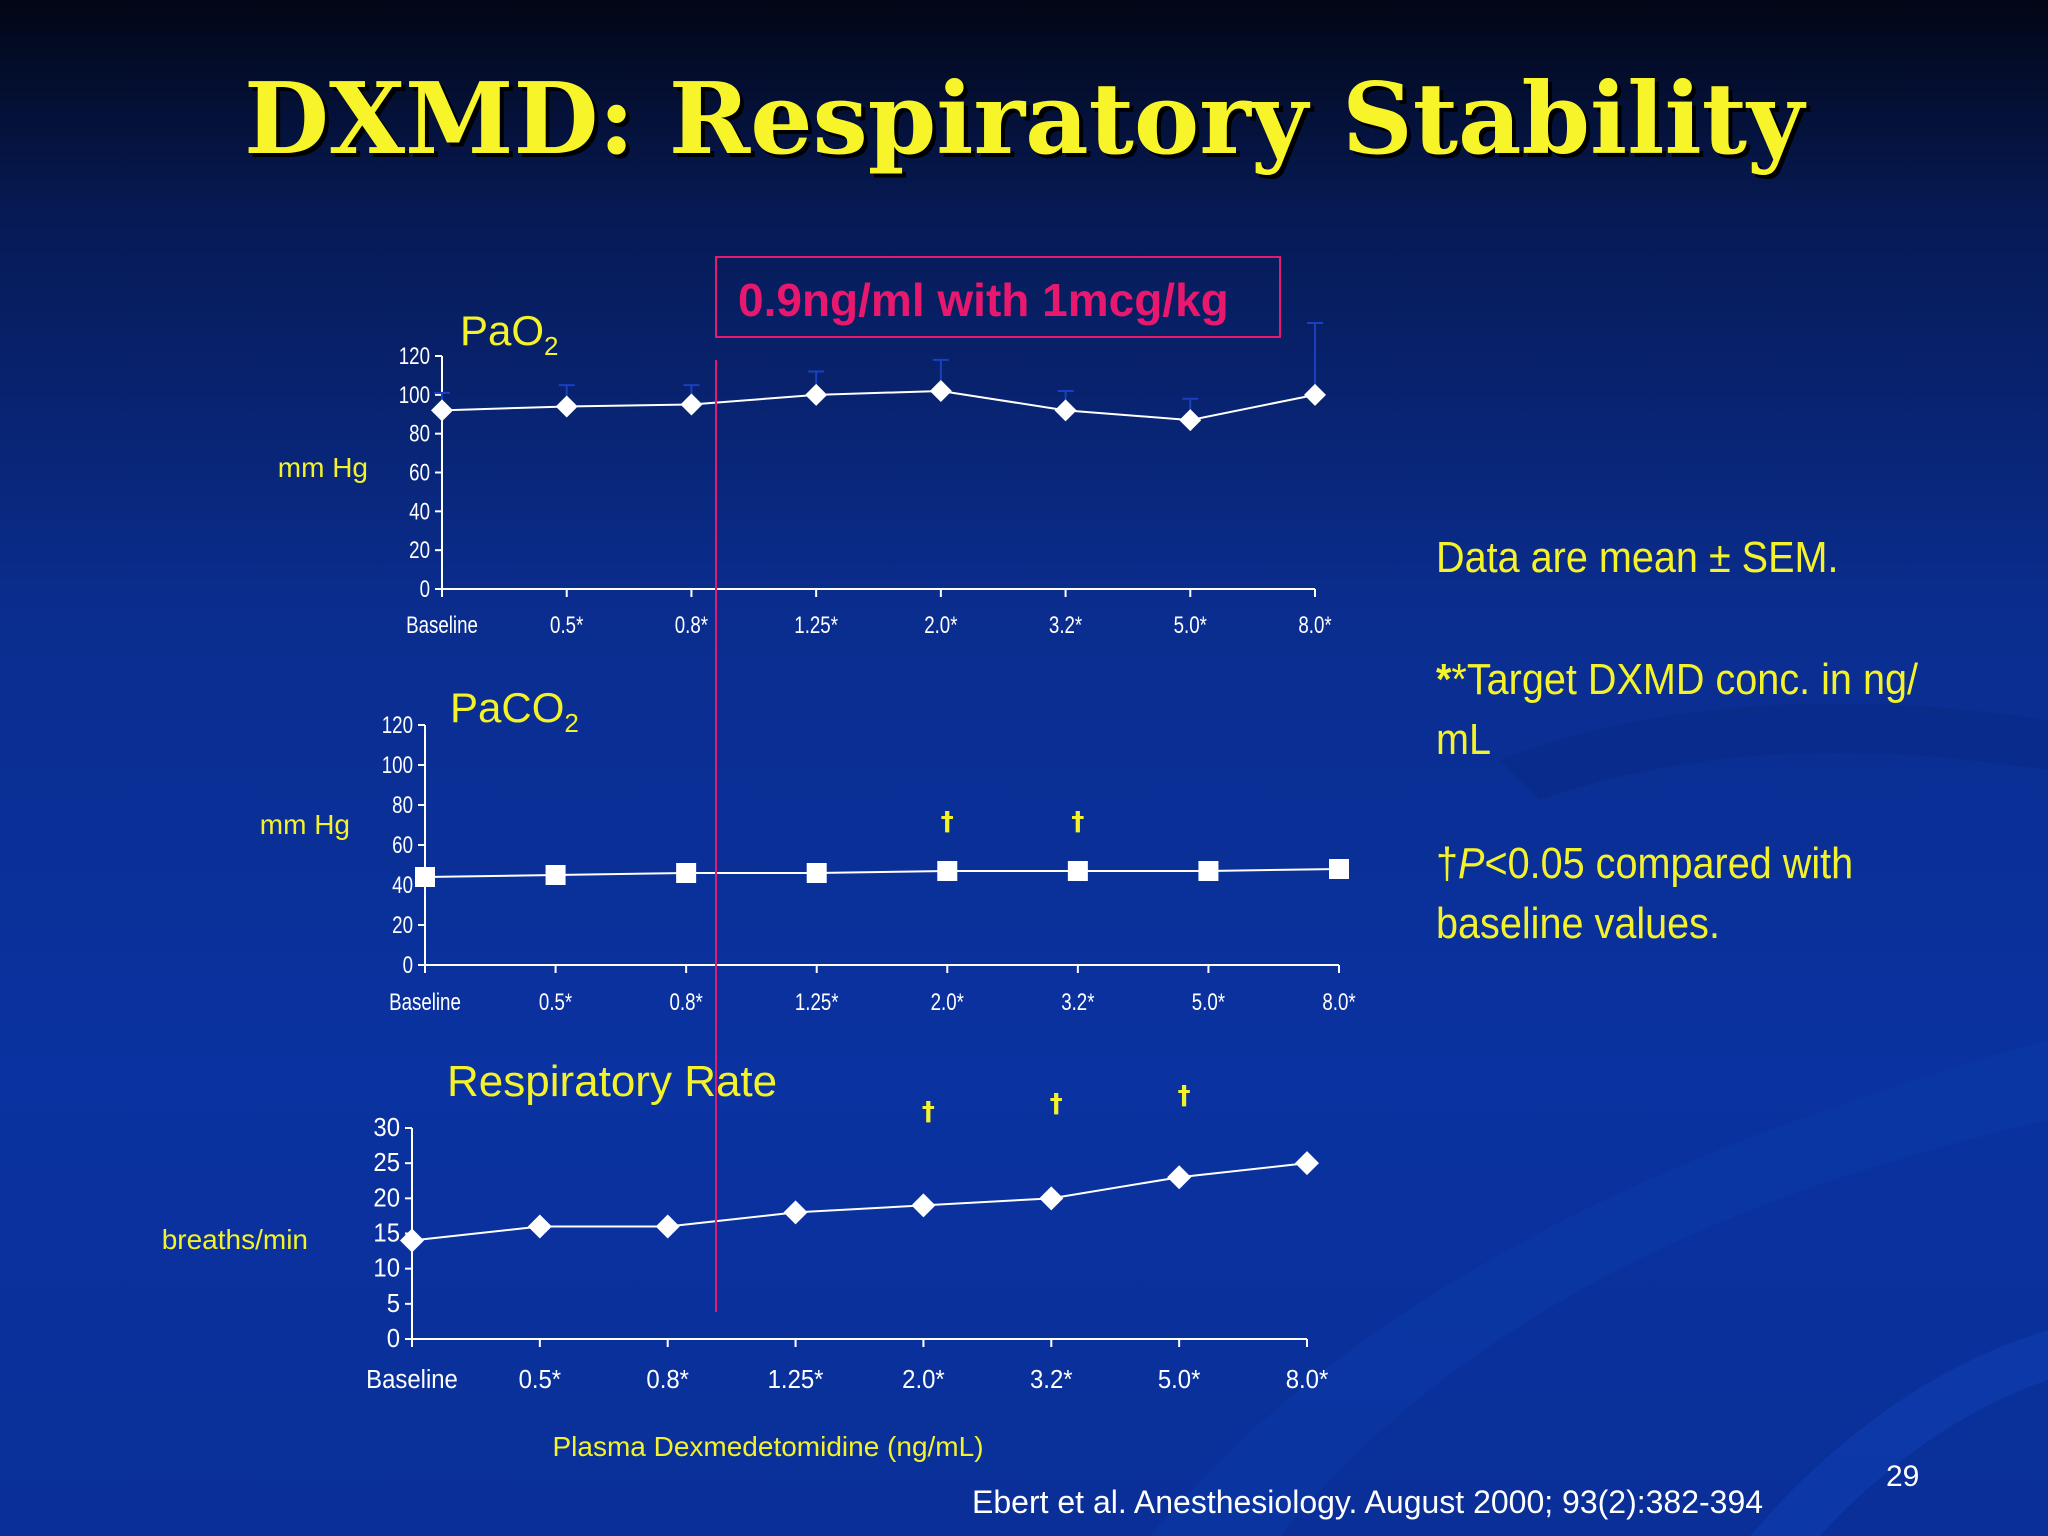 This screenshot has width=2048, height=1536. What do you see at coordinates (1645, 863) in the screenshot?
I see `note-pvalue-line1: †P<0.05 compared with` at bounding box center [1645, 863].